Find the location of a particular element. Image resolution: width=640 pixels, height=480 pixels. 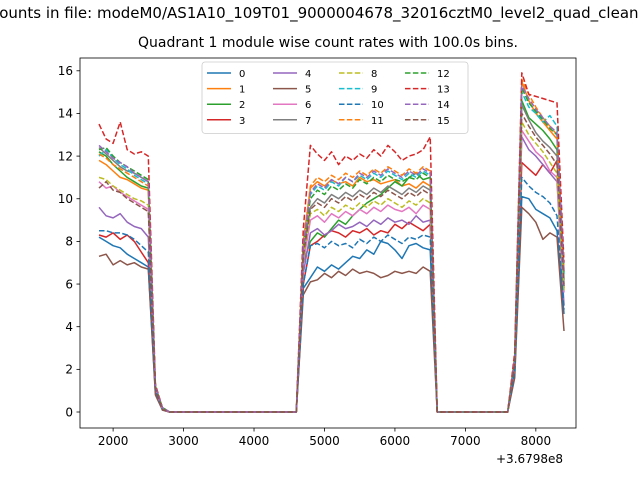

legend-label-6: 6 is located at coordinates (308, 105).